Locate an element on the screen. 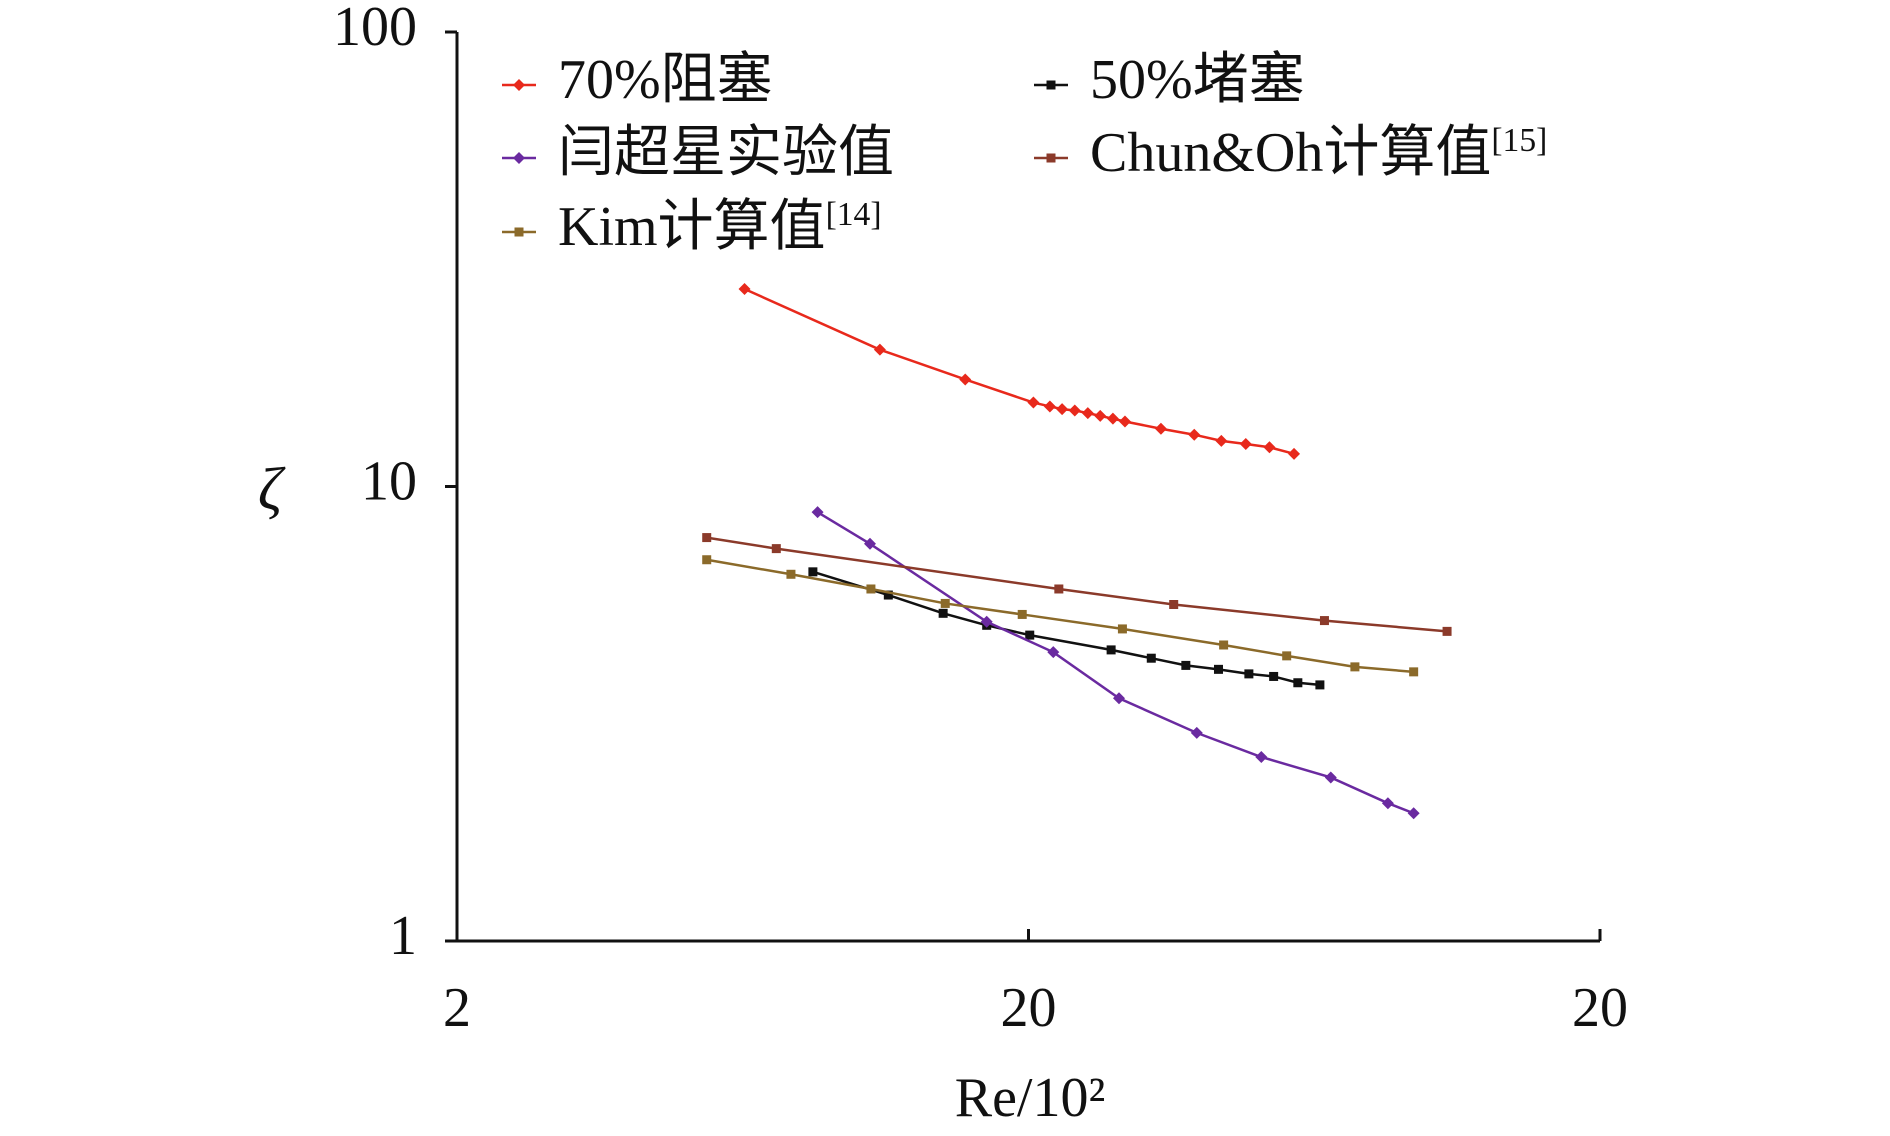 The image size is (1890, 1136). y-tick-label: 1 is located at coordinates (403, 936).